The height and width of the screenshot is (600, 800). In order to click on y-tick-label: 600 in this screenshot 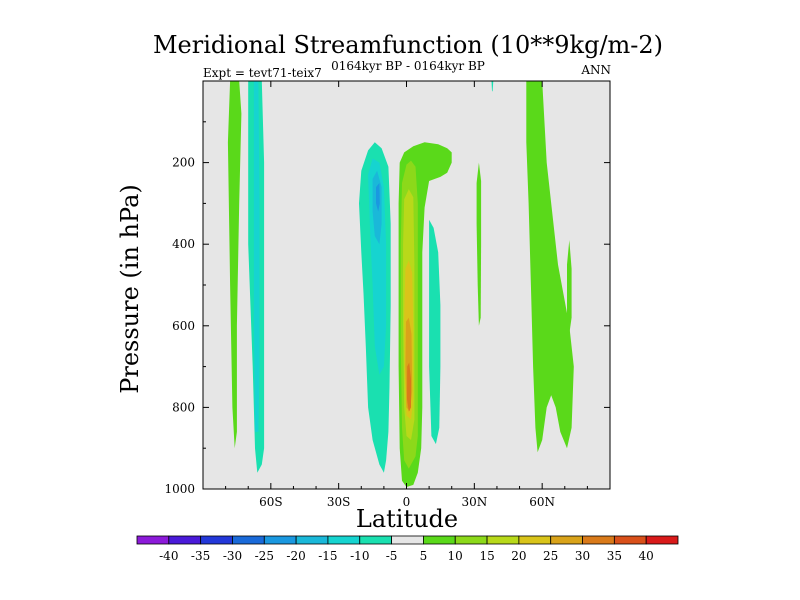, I will do `click(183, 326)`.